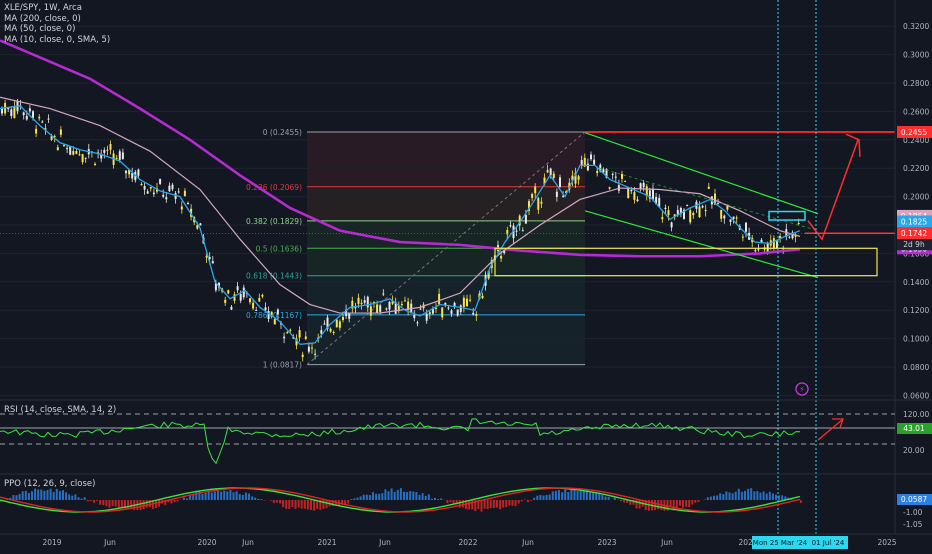 This screenshot has height=554, width=932. What do you see at coordinates (467, 542) in the screenshot?
I see `x-tick-label: 2022` at bounding box center [467, 542].